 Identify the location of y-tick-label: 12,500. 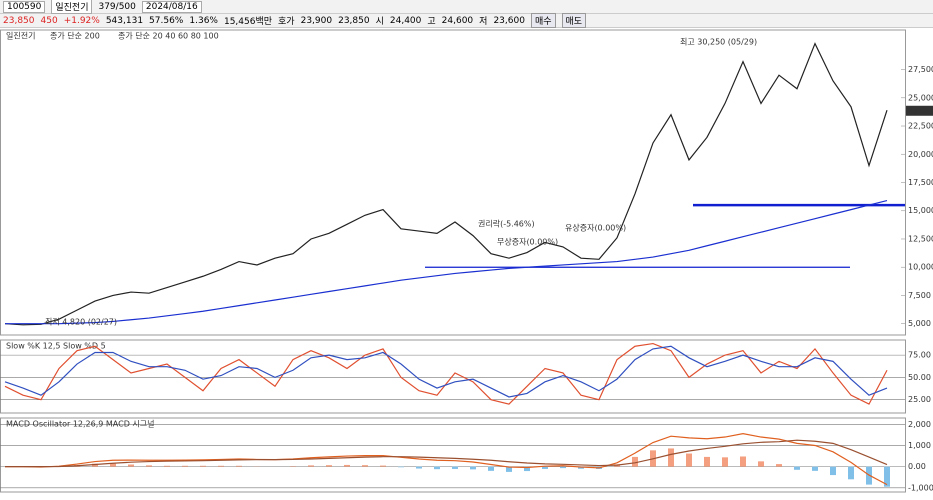
(920, 238).